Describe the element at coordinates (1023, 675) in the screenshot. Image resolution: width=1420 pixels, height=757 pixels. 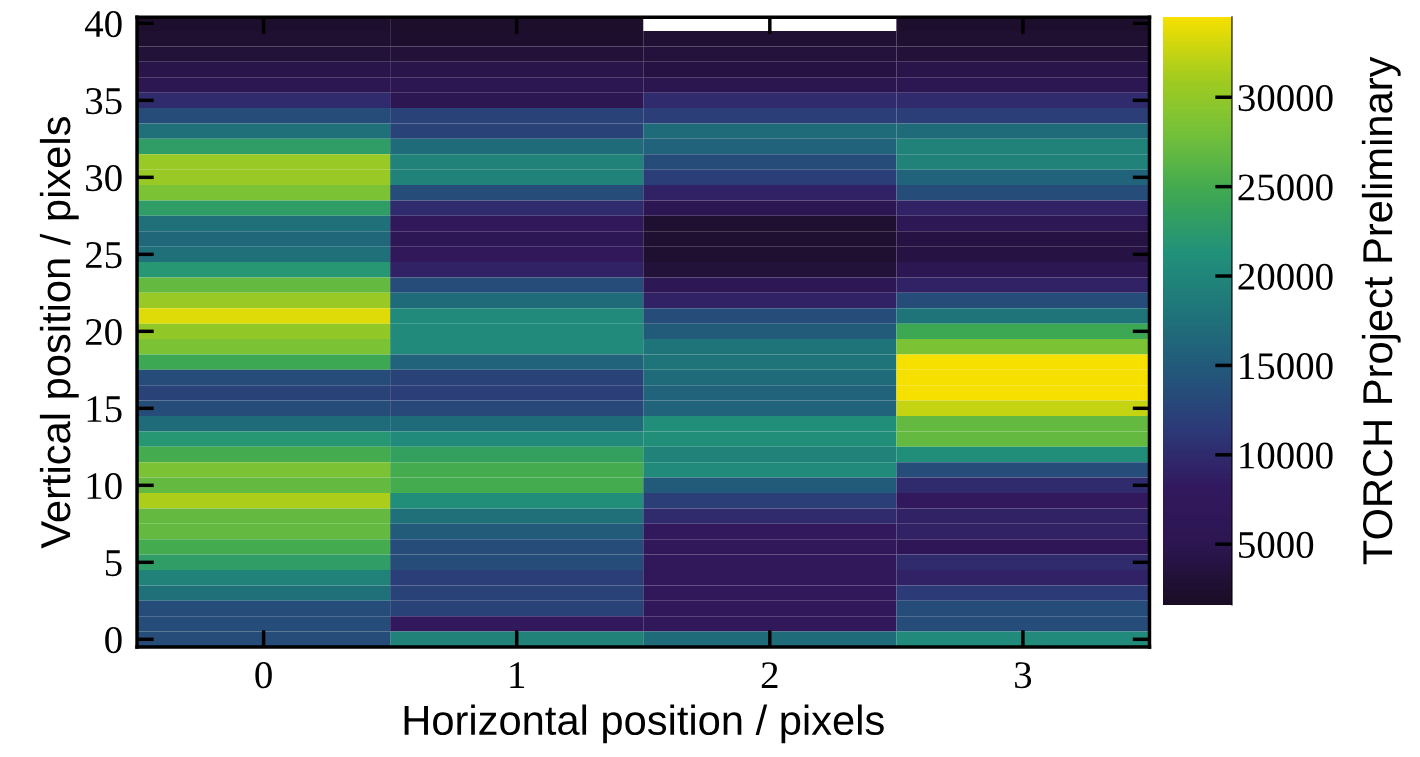
I see `x-tick-label: 3` at that location.